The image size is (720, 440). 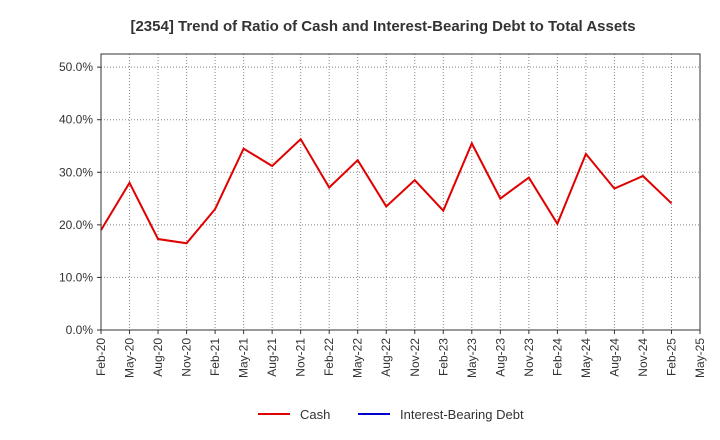 I want to click on x-tick-label: Nov-24, so click(x=643, y=357).